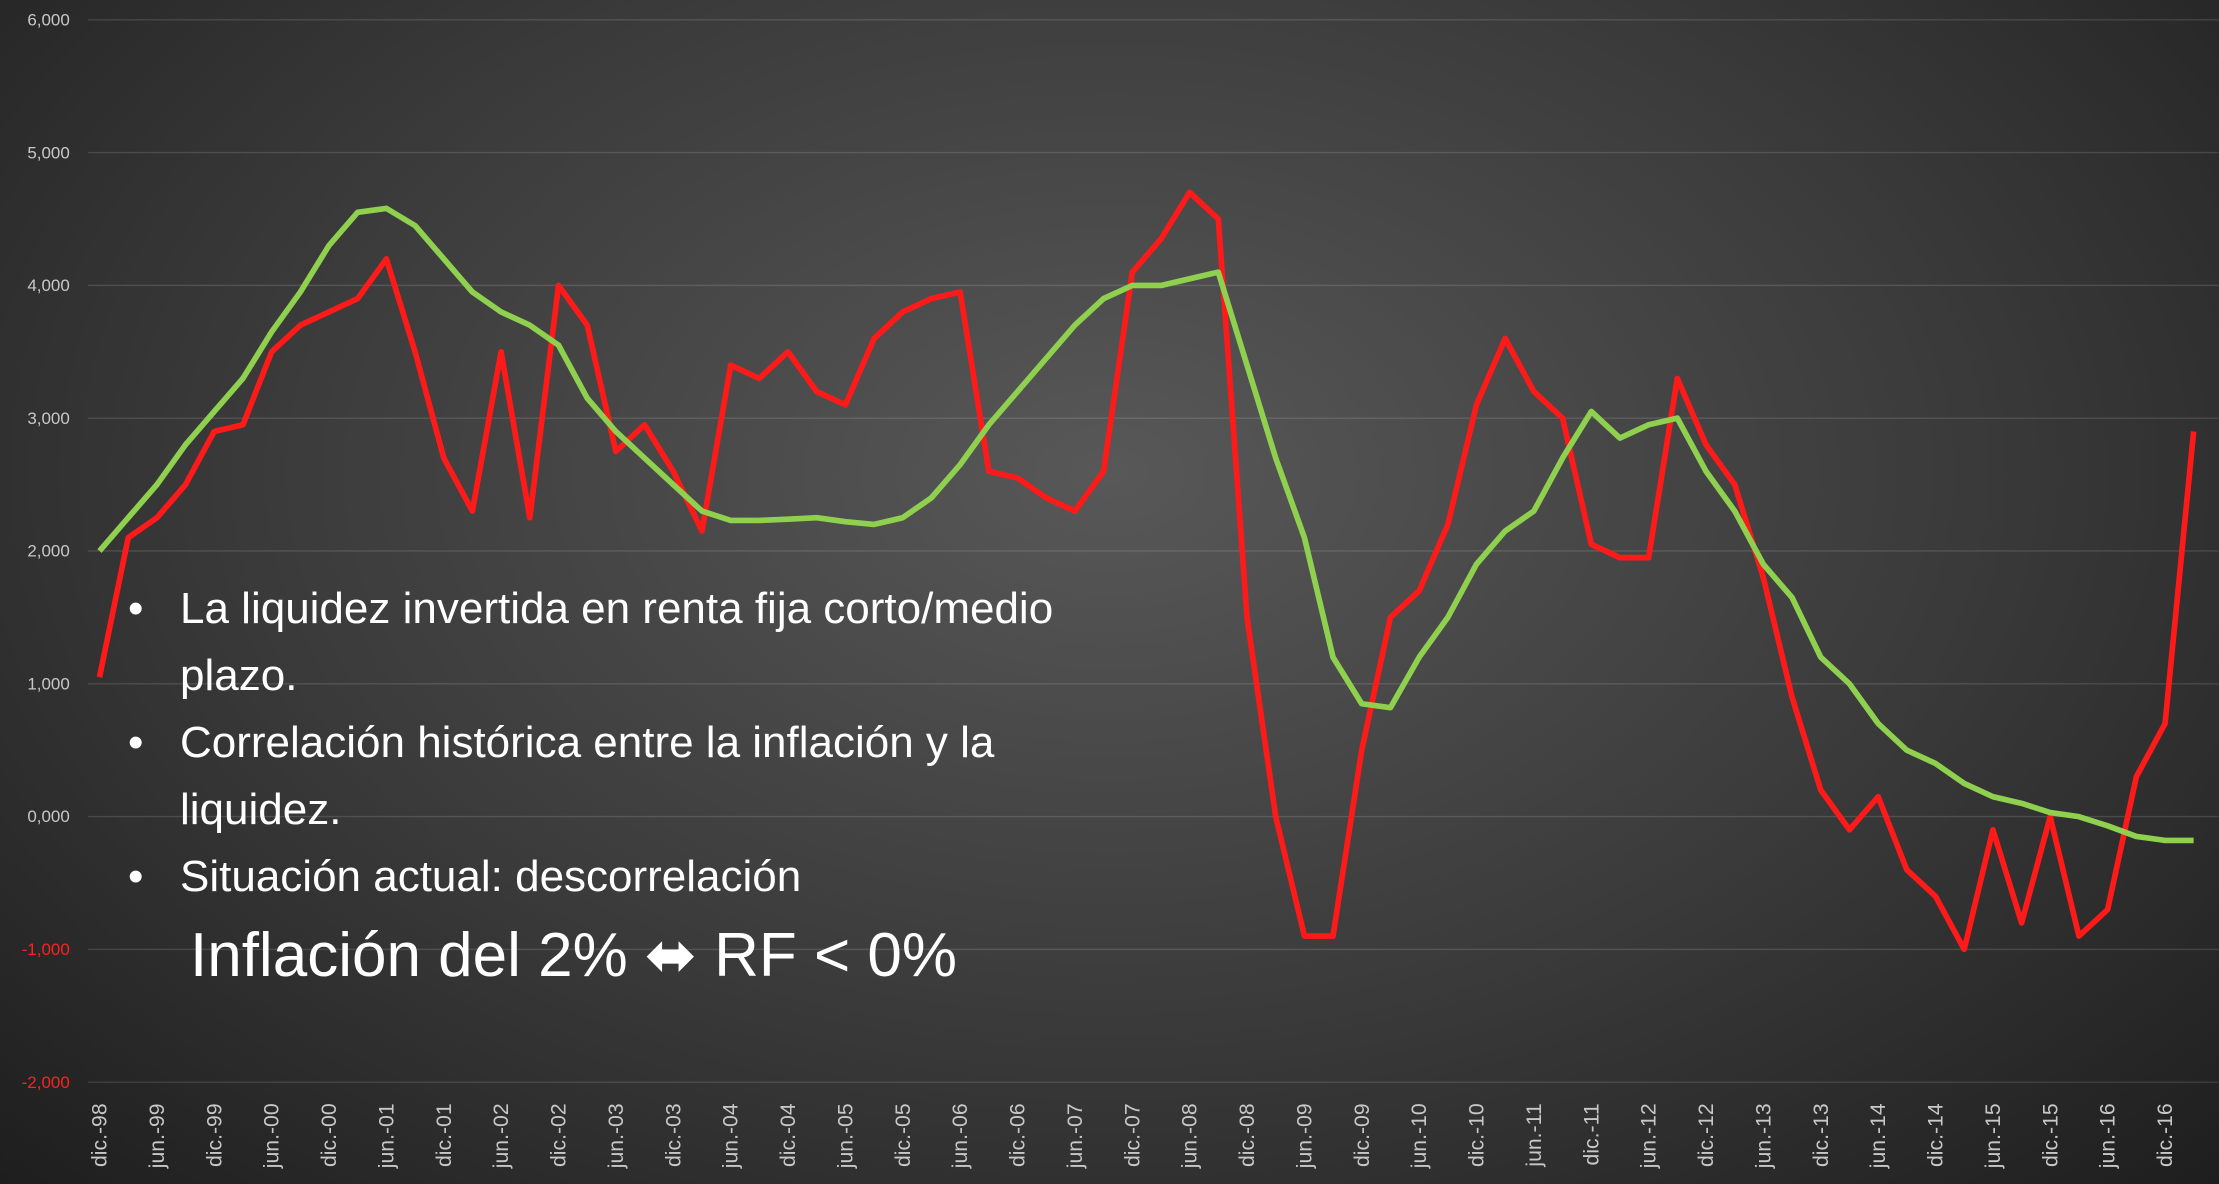 The width and height of the screenshot is (2219, 1184). I want to click on x-tick-label: dic.-11, so click(1591, 1134).